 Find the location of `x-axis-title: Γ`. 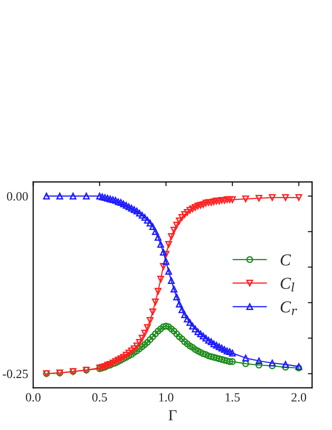

x-axis-title: Γ is located at coordinates (172, 415).